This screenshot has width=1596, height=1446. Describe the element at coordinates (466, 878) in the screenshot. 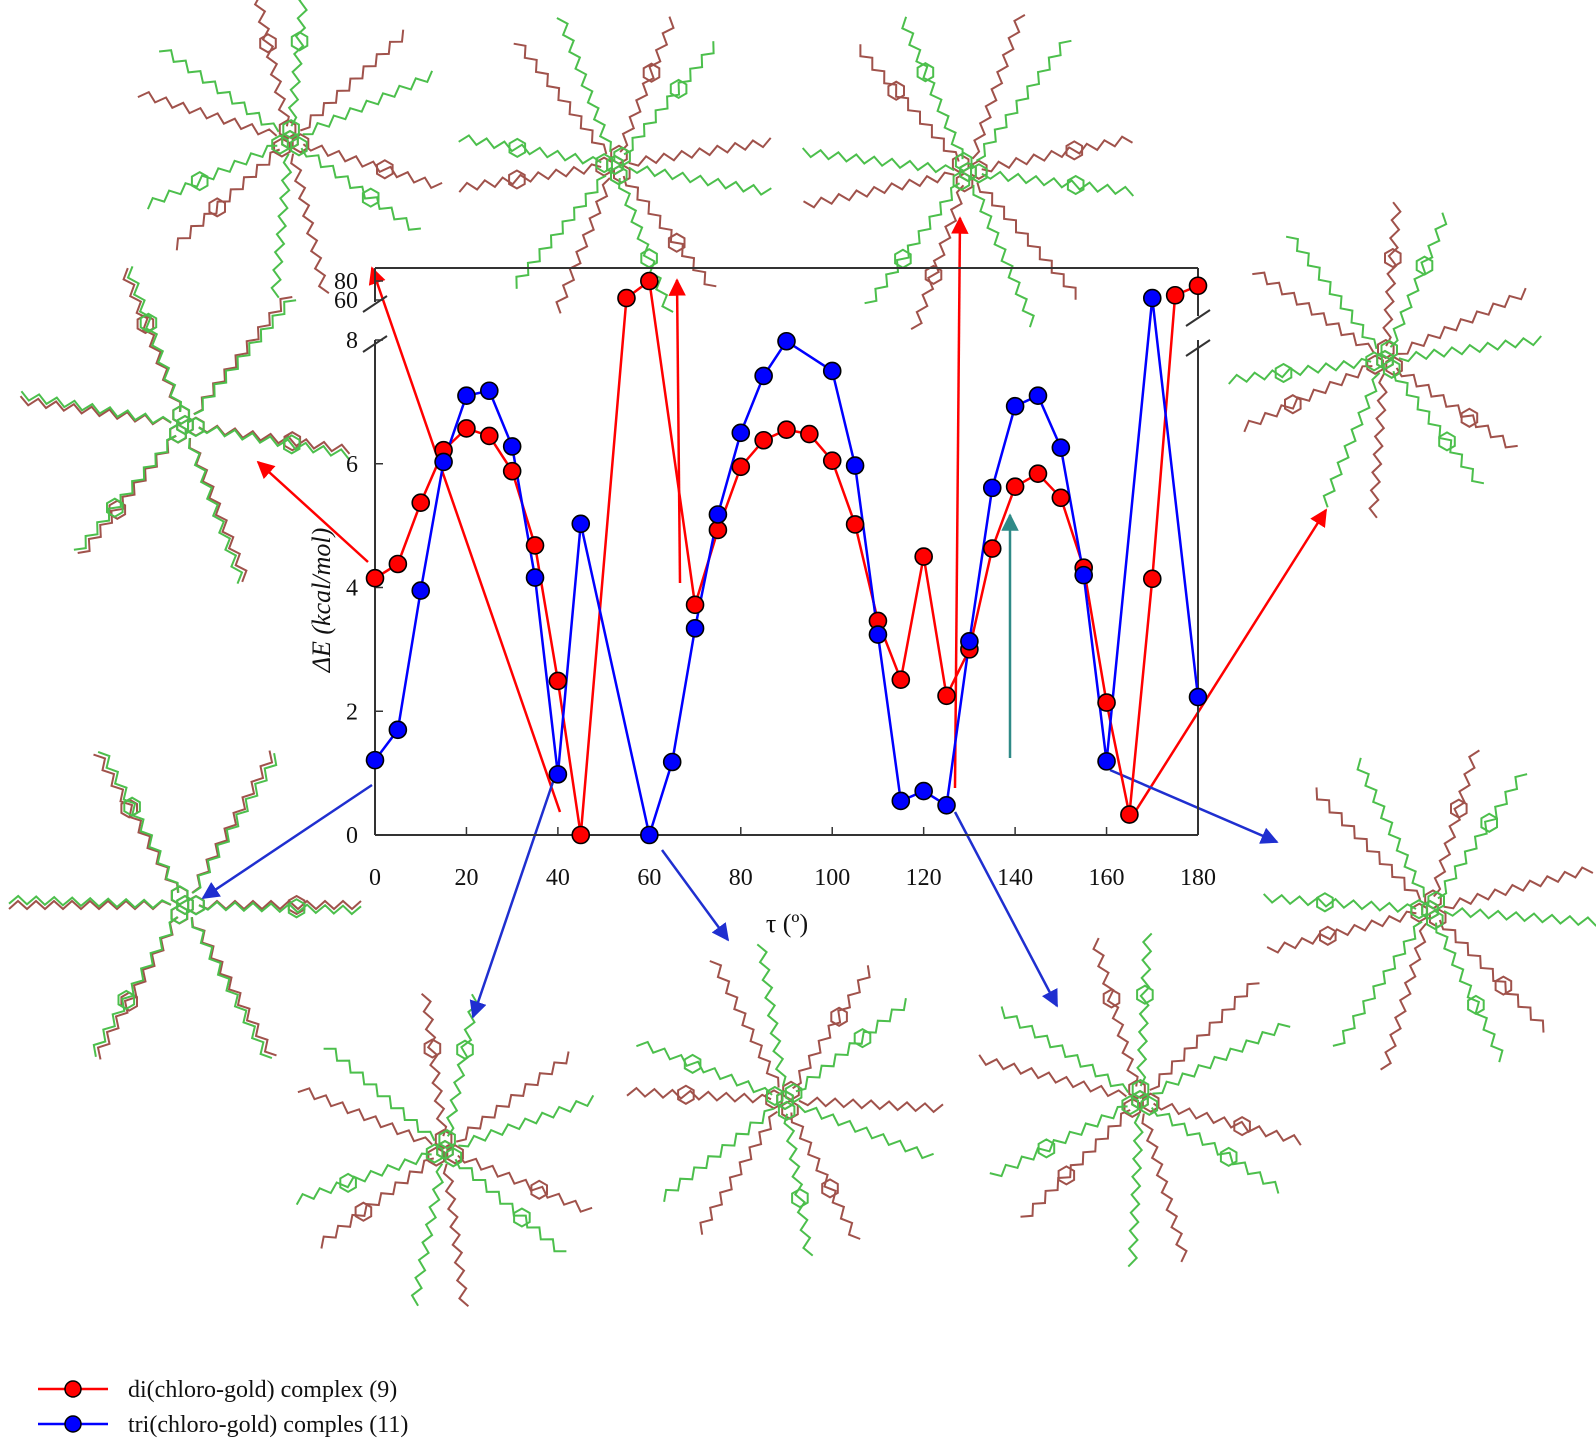

I see `x-tick-label: 20` at that location.